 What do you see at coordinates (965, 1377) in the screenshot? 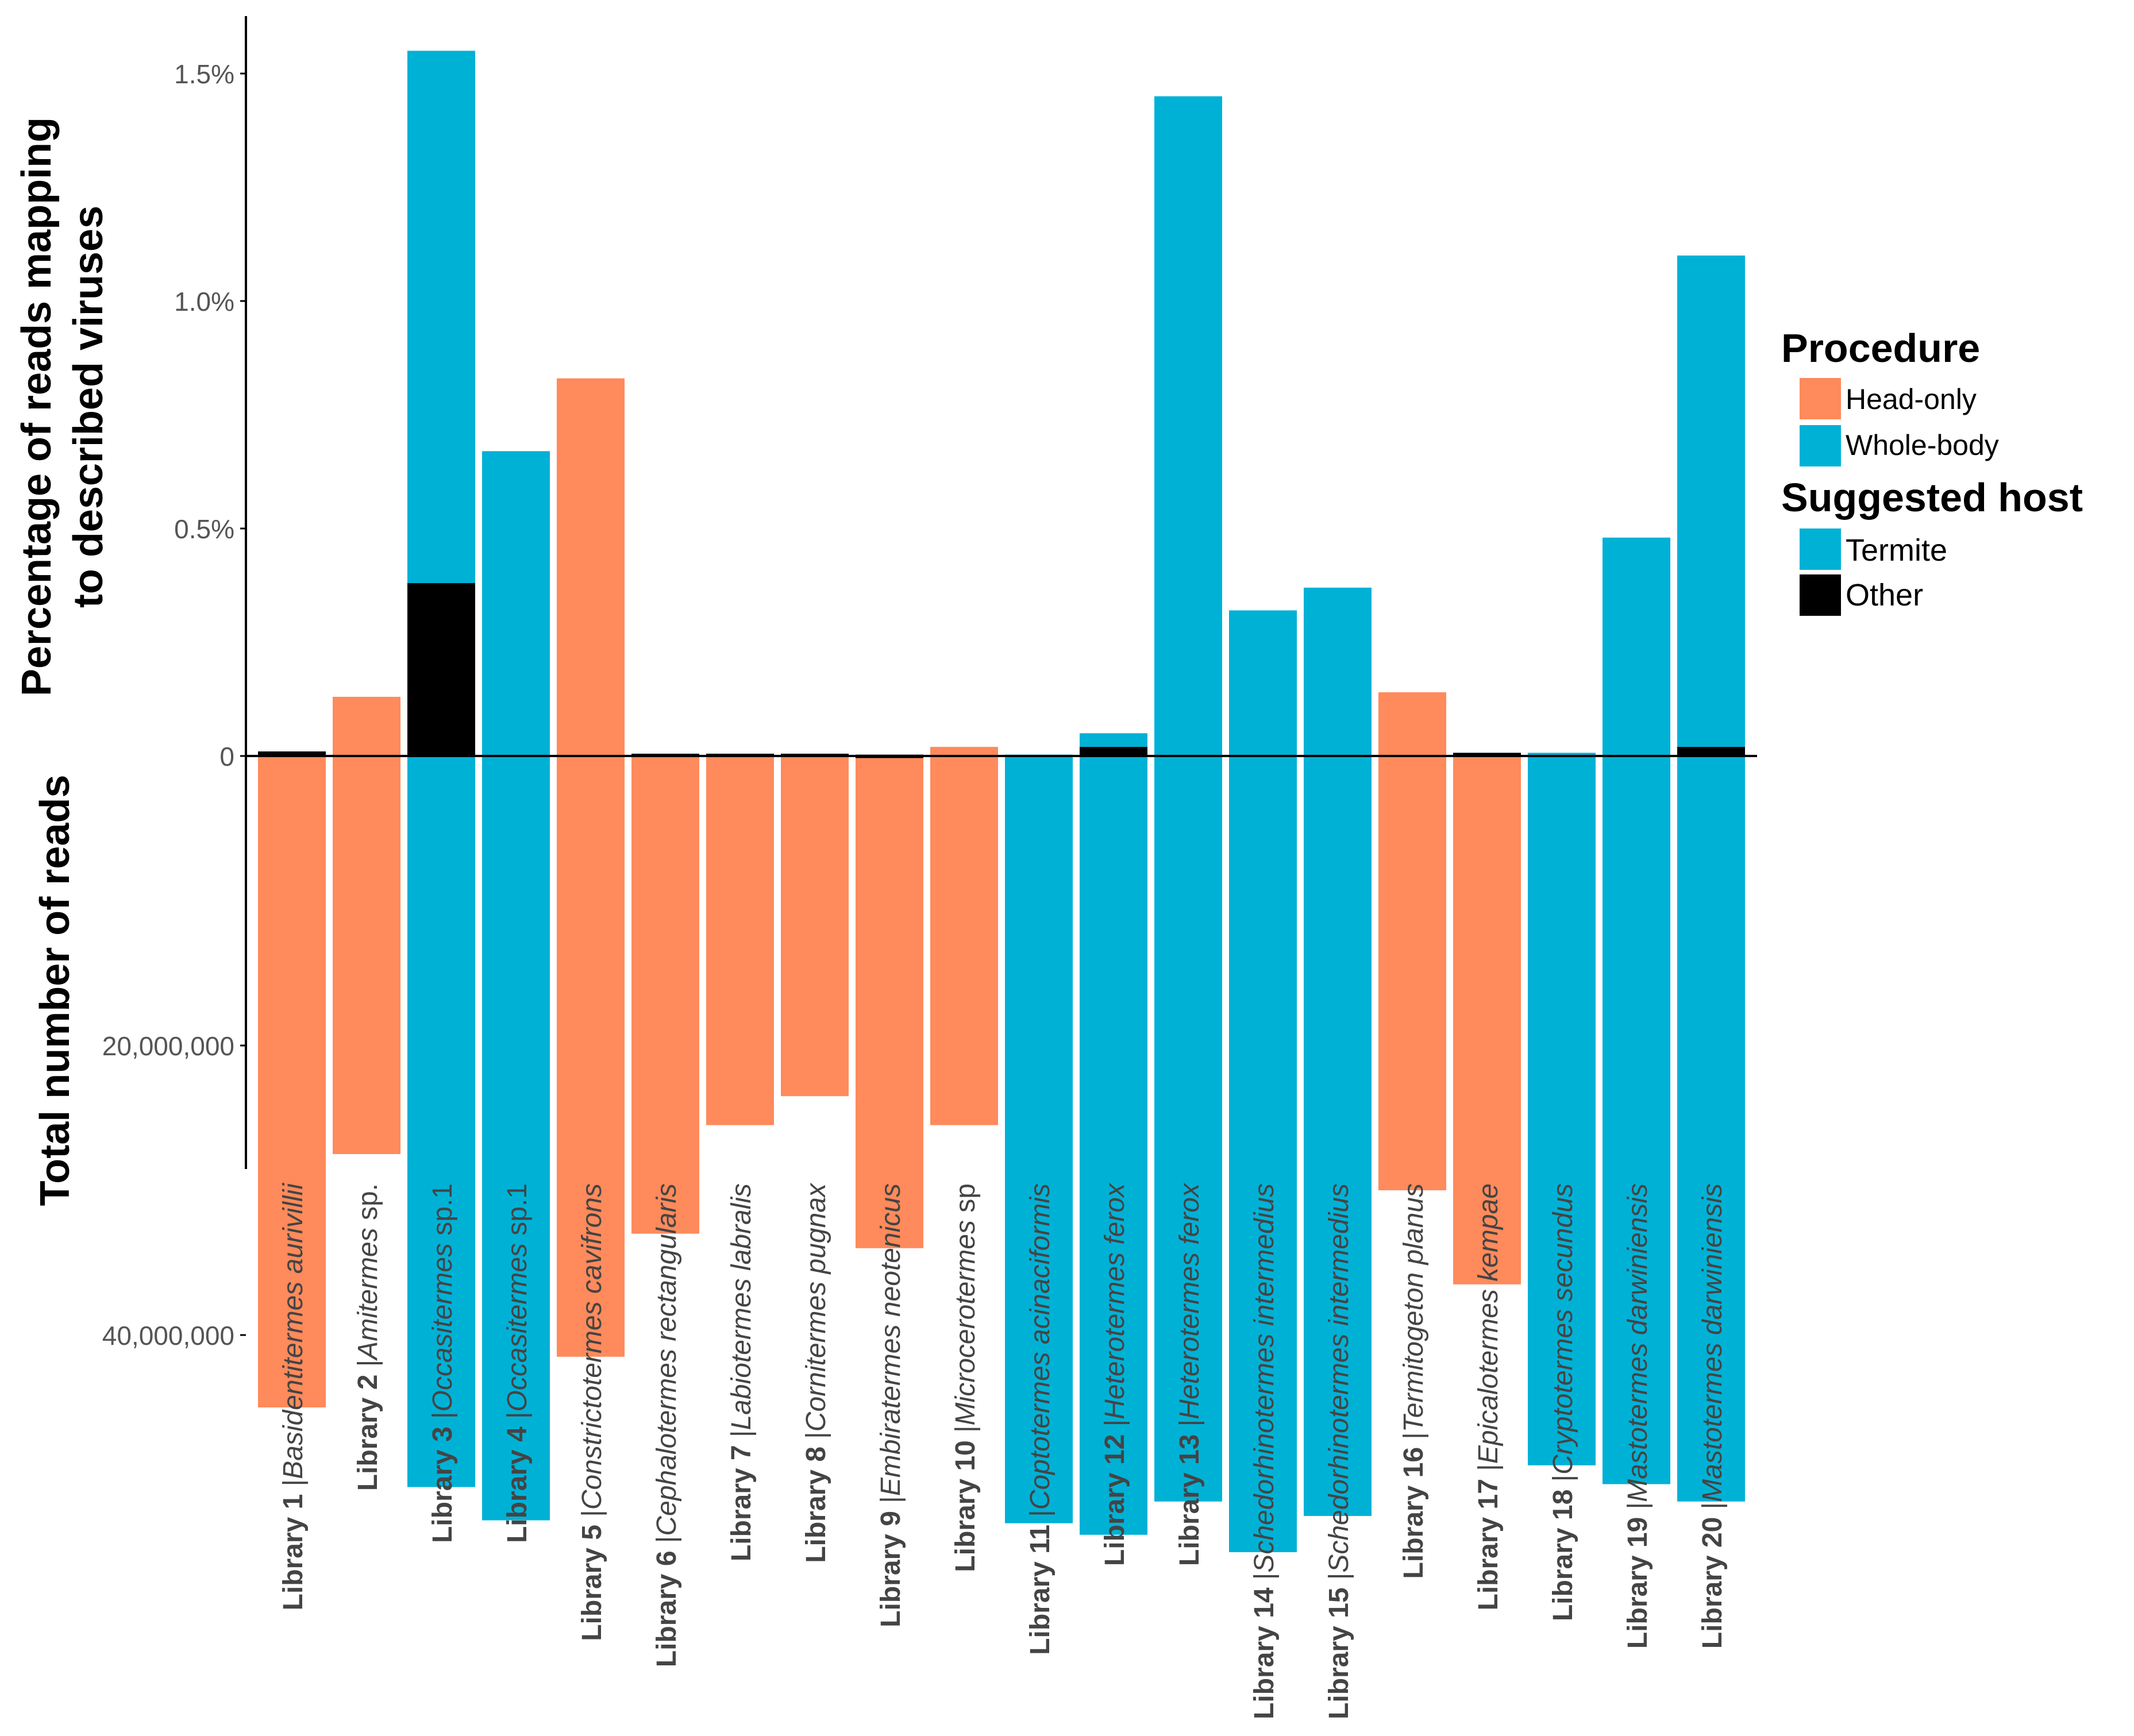
I see `x-label-10: Library 10 |Microcerotermes sp` at bounding box center [965, 1377].